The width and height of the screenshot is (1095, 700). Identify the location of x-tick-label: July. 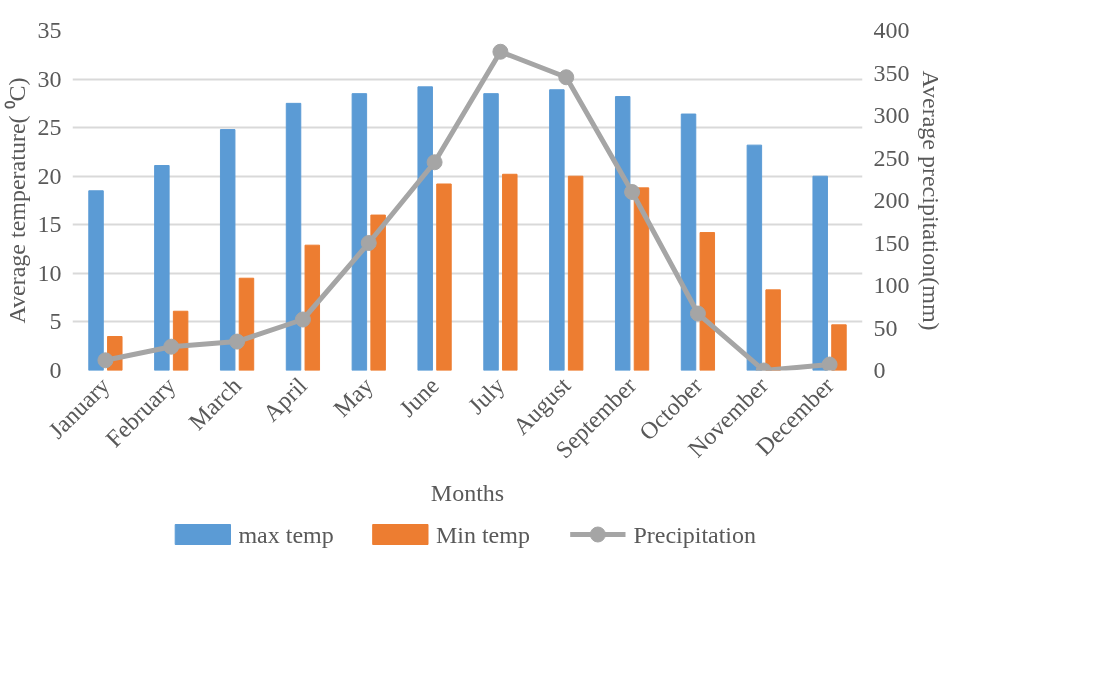
(486, 395).